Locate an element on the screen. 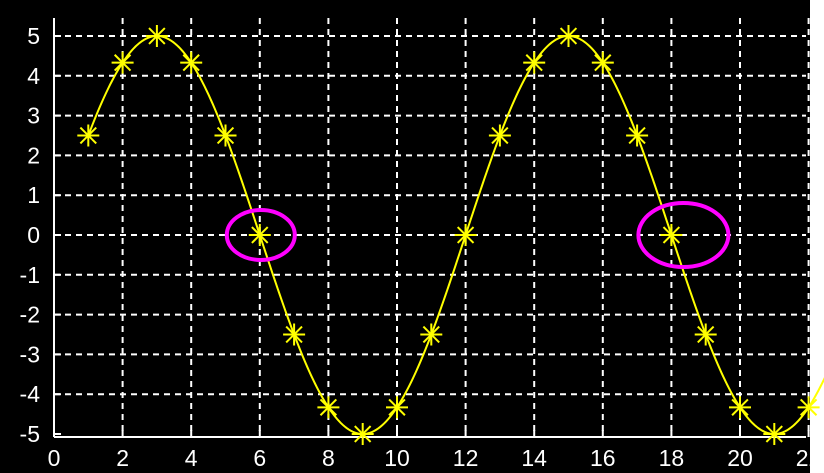 The height and width of the screenshot is (473, 824). y-tick-label: 1 is located at coordinates (33, 195).